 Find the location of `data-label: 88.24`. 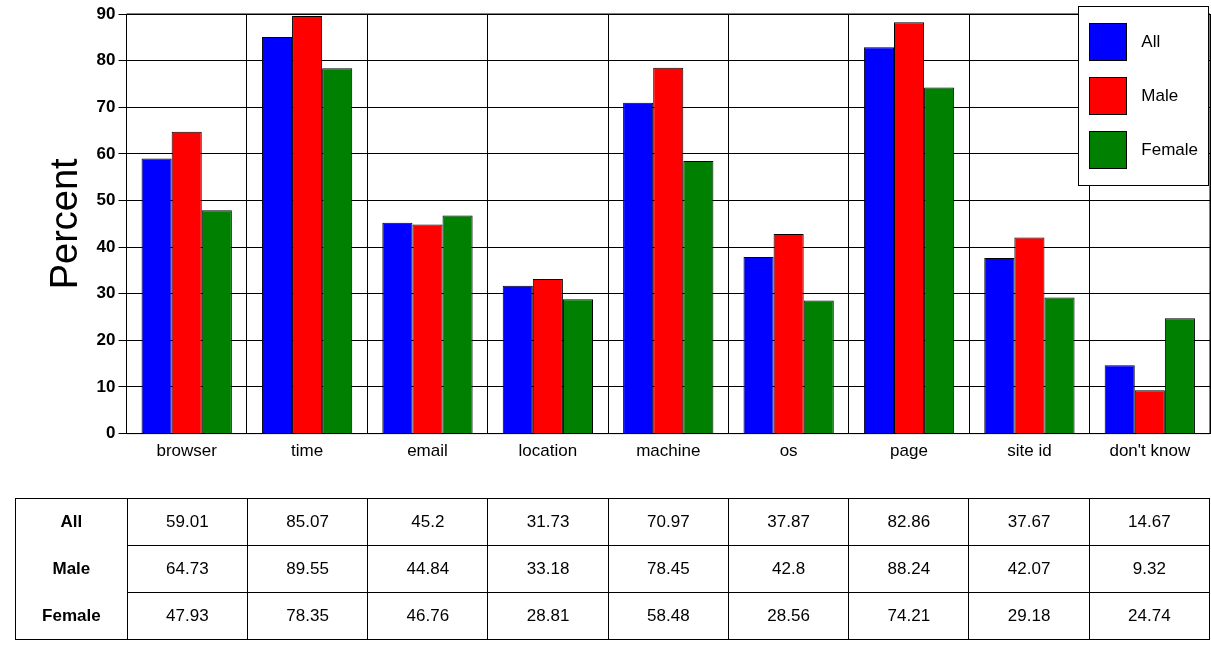

data-label: 88.24 is located at coordinates (908, 569).